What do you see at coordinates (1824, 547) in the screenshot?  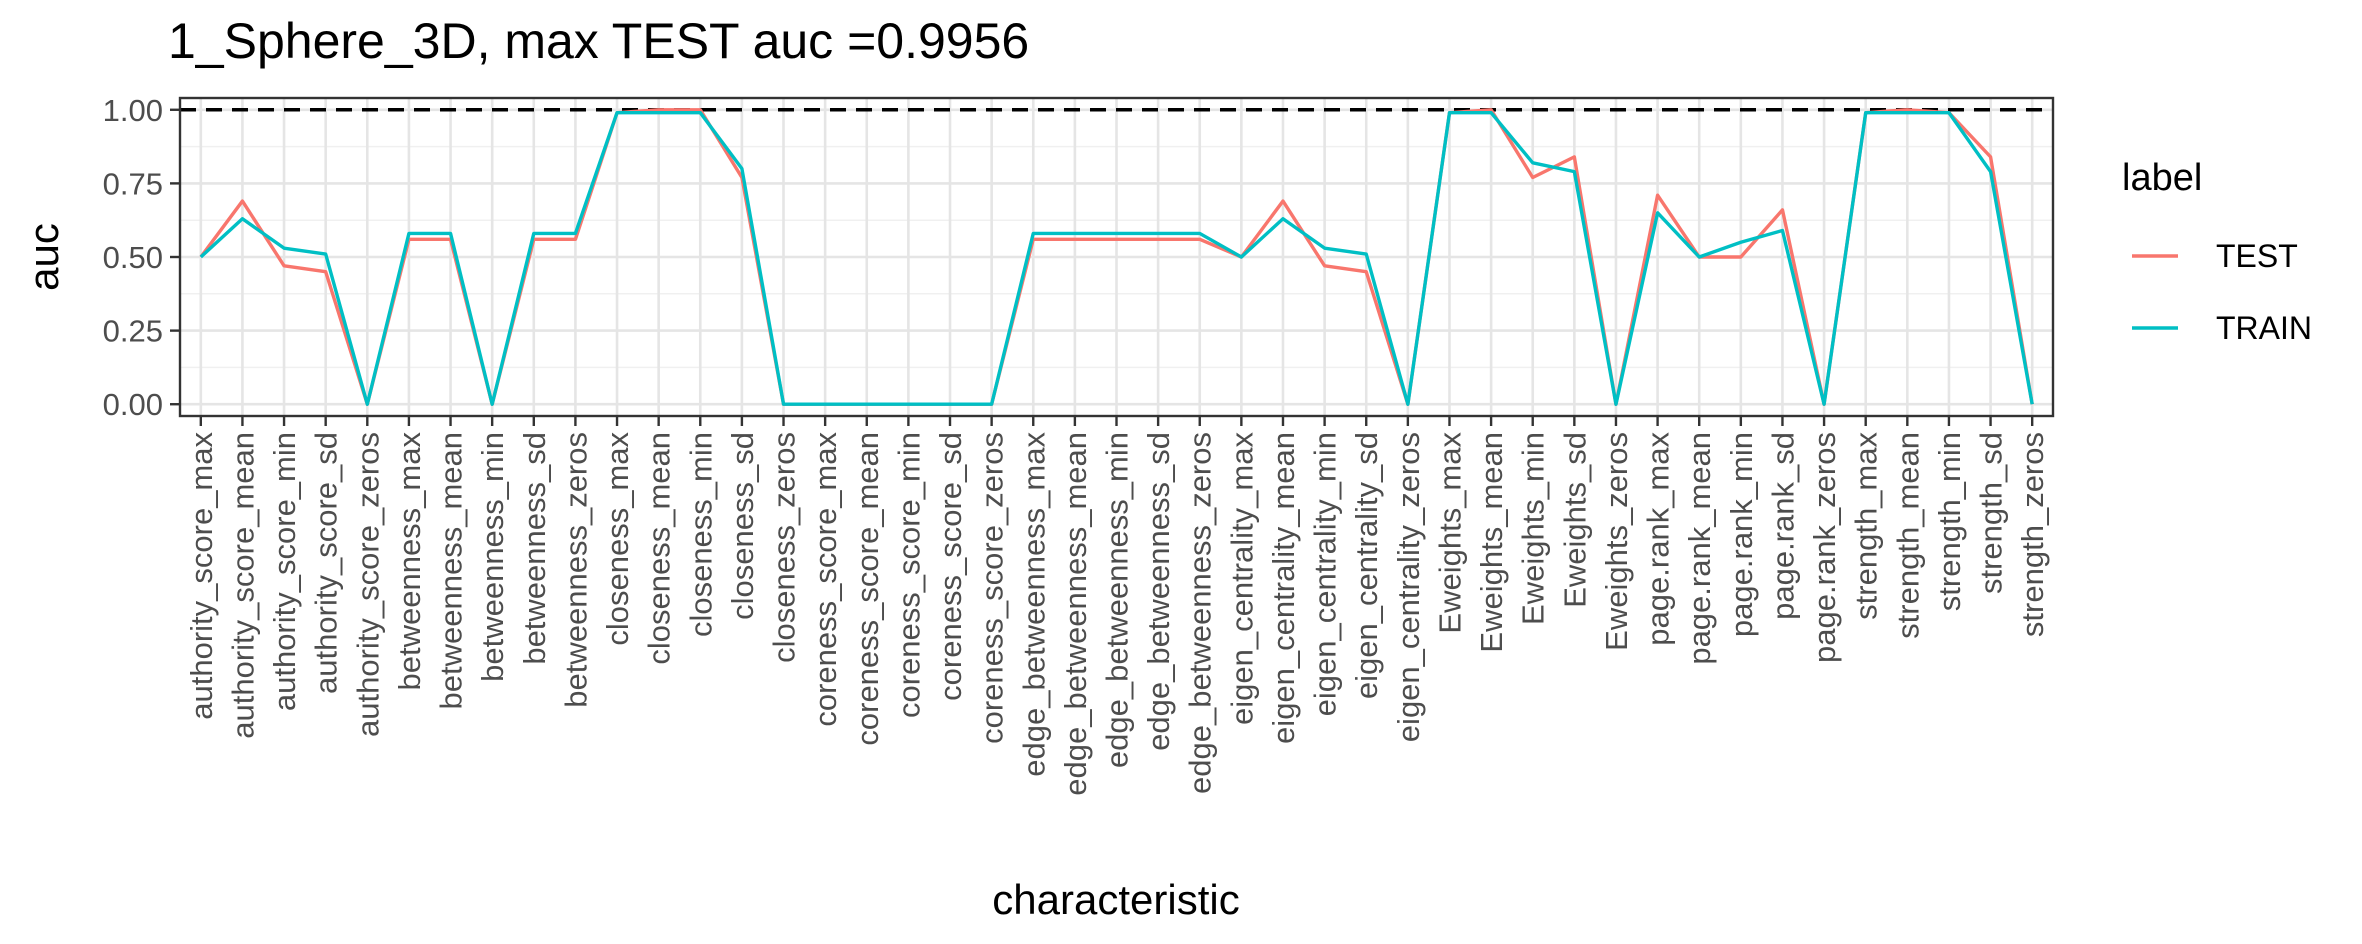 I see `x-tick-label: page.rank_zeros` at bounding box center [1824, 547].